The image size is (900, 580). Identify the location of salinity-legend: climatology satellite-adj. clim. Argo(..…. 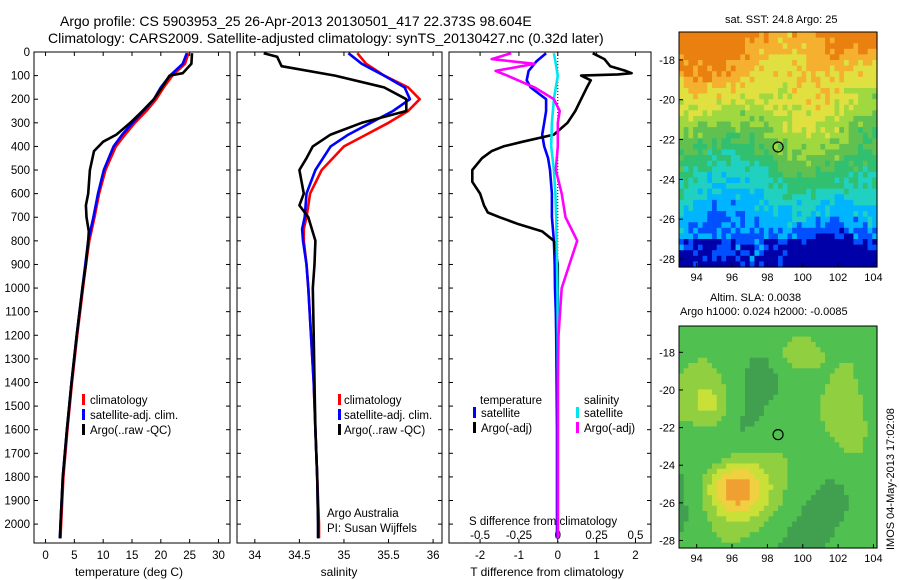
(379, 464).